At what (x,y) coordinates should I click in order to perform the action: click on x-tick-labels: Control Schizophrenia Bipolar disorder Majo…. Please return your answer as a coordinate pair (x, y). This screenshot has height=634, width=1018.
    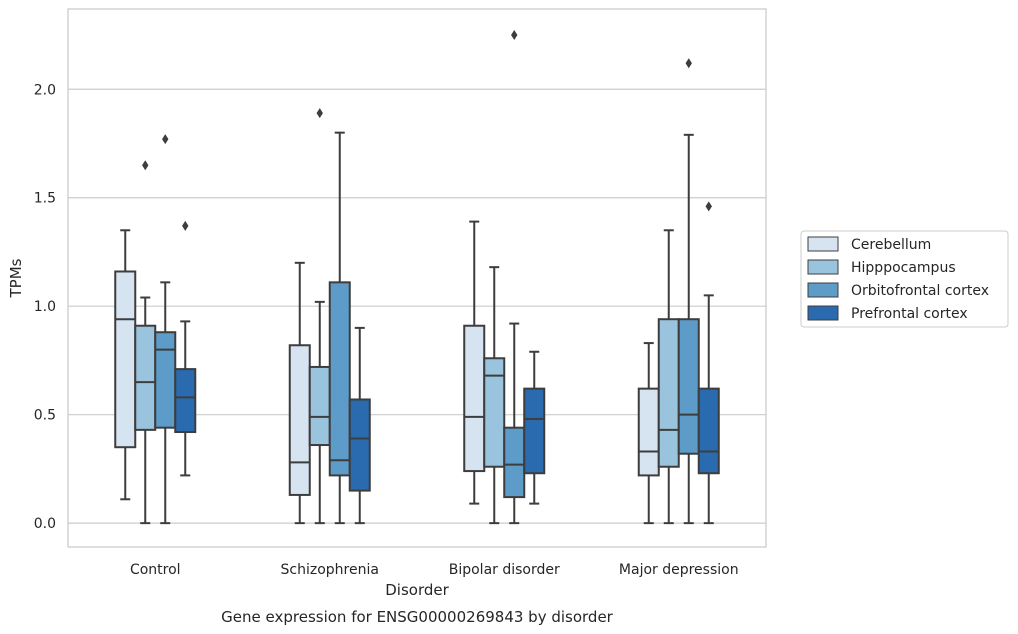
    Looking at the image, I should click on (434, 570).